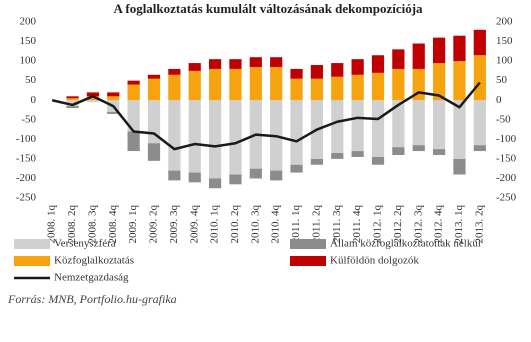 The height and width of the screenshot is (342, 531). What do you see at coordinates (72, 224) in the screenshot?
I see `x-tick-label: 2008. 2q` at bounding box center [72, 224].